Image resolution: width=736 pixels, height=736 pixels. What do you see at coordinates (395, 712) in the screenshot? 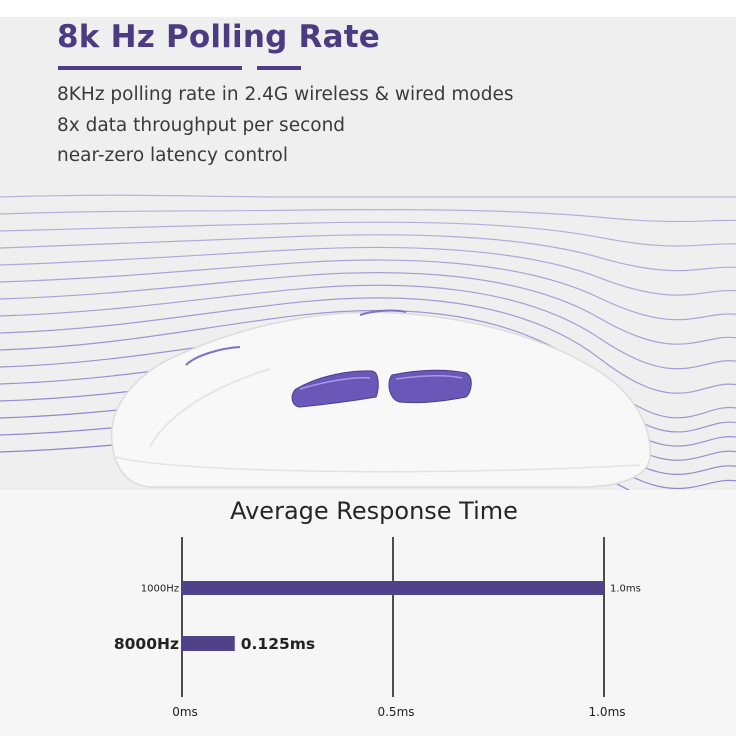
I see `x-tick-label: 0.5ms` at bounding box center [395, 712].